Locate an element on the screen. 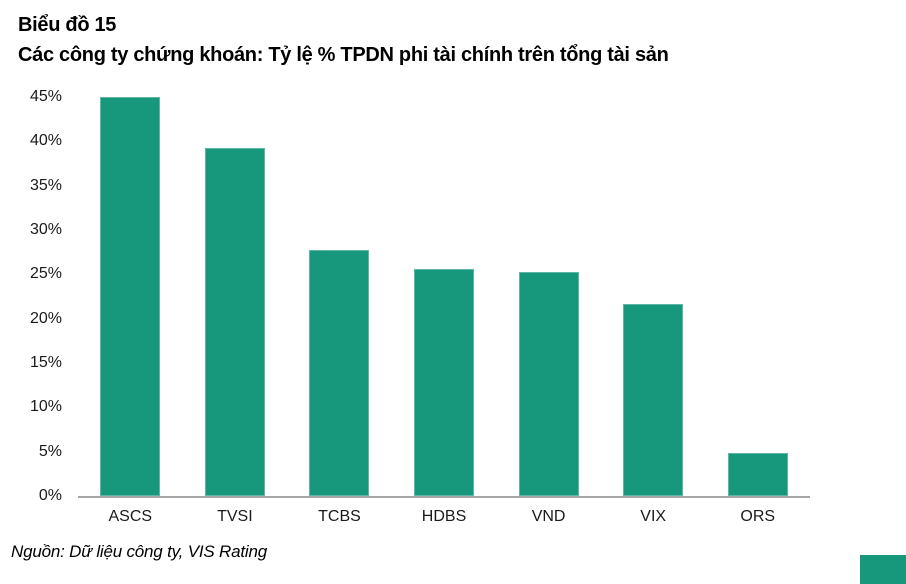 This screenshot has height=584, width=906. source-note: Nguồn: Dữ liệu công ty, VIS Rating is located at coordinates (139, 551).